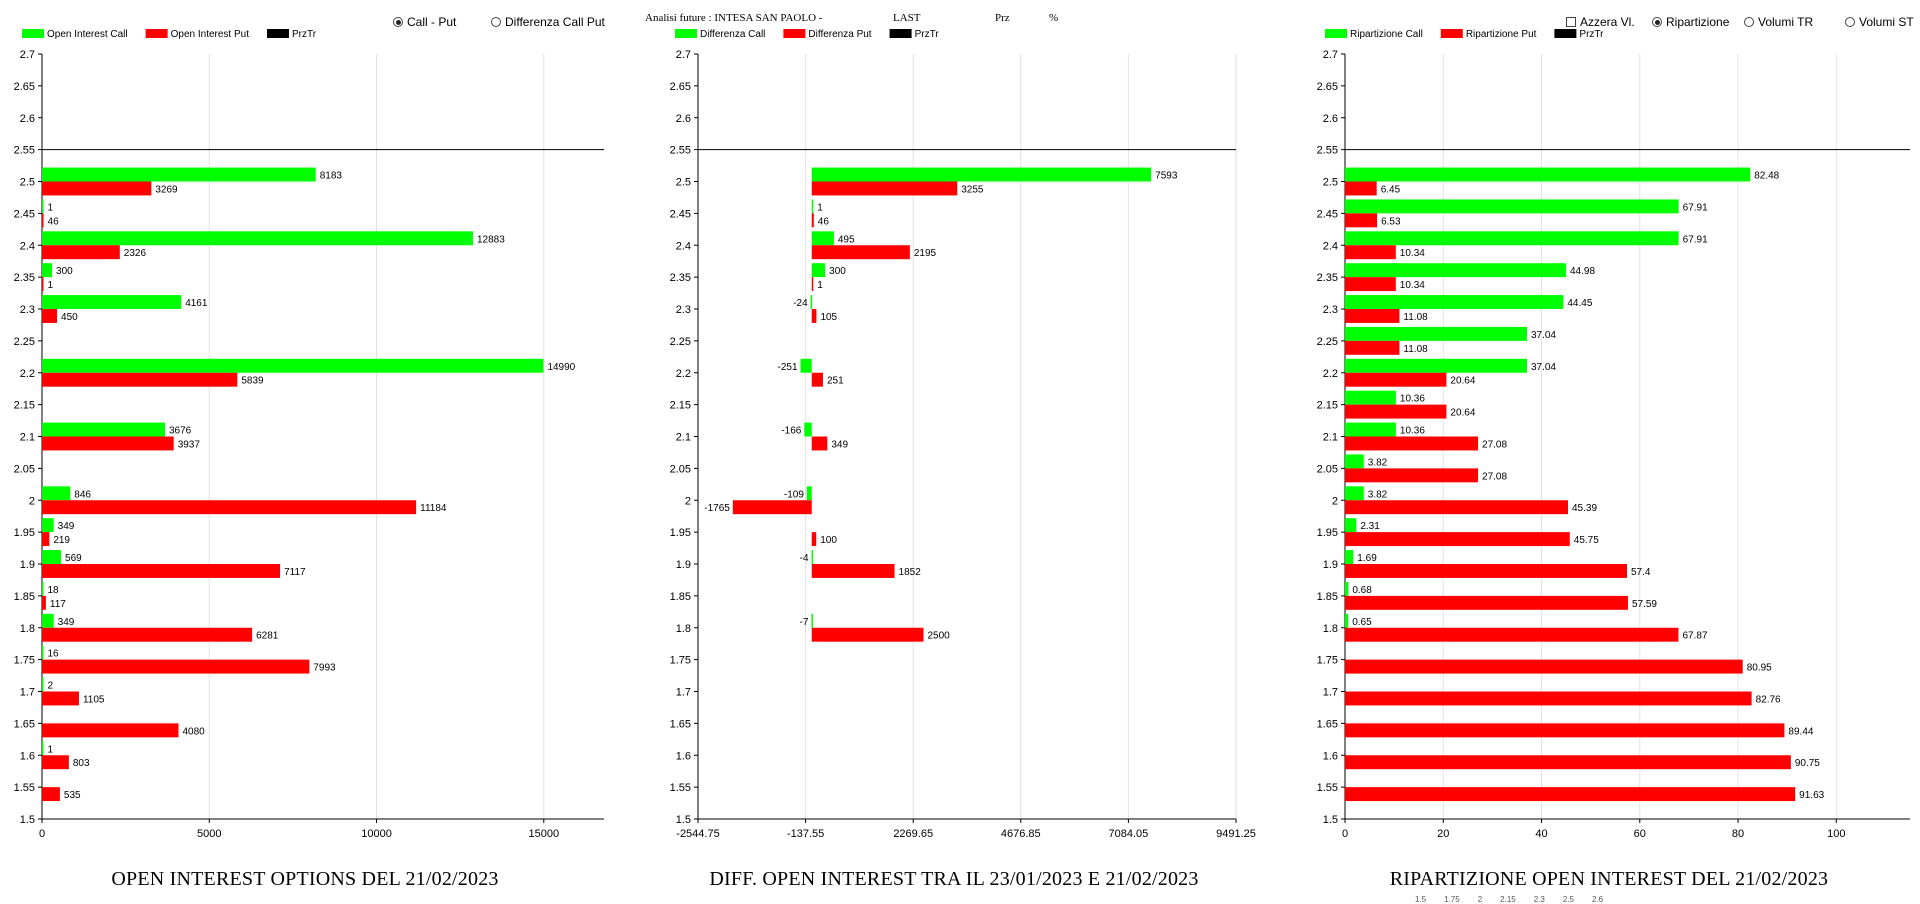 This screenshot has height=904, width=1920. What do you see at coordinates (1362, 622) in the screenshot?
I see `data-label: 0.65` at bounding box center [1362, 622].